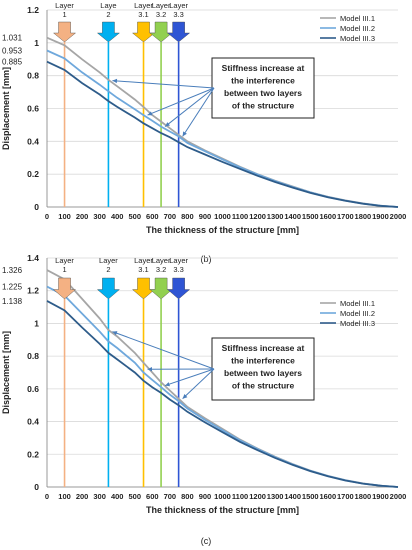  What do you see at coordinates (12, 38) in the screenshot?
I see `start-value-label: 1.031` at bounding box center [12, 38].